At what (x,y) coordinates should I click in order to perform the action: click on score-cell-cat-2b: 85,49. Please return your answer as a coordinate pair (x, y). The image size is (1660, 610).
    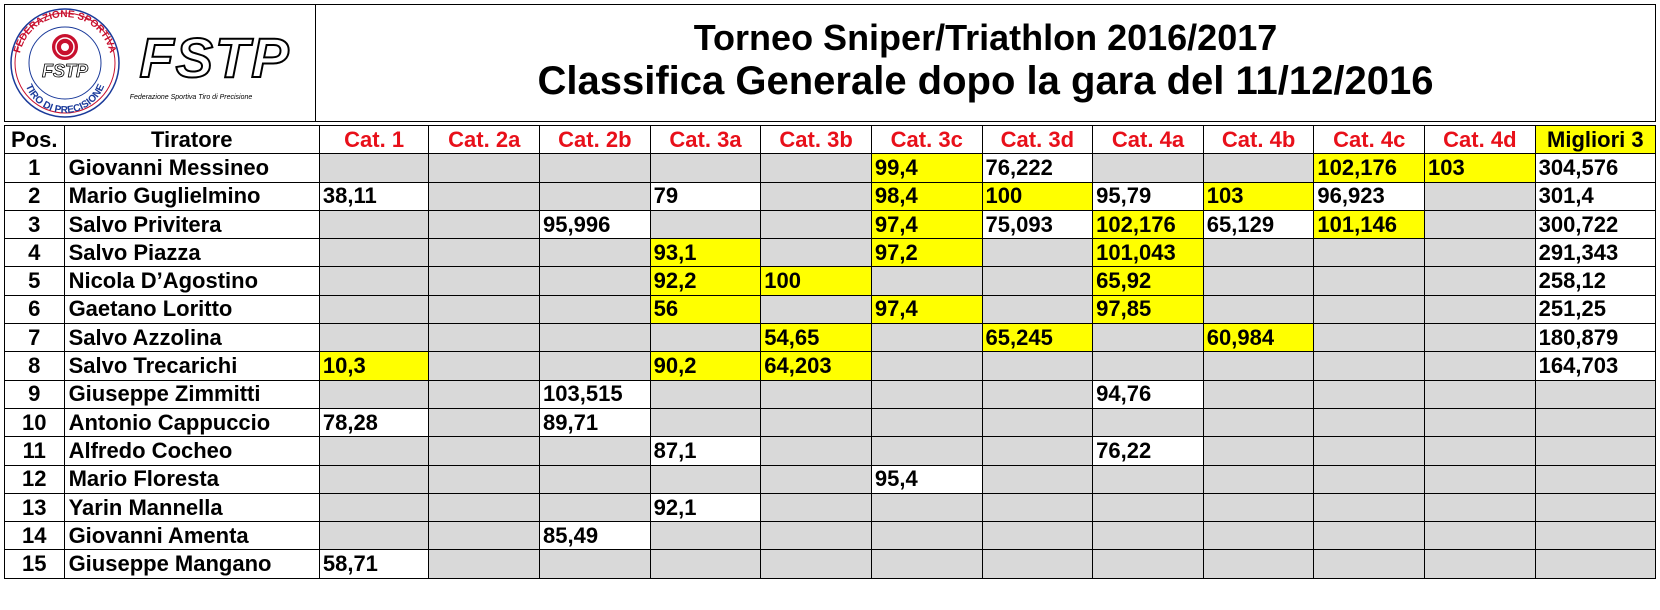
    Looking at the image, I should click on (595, 536).